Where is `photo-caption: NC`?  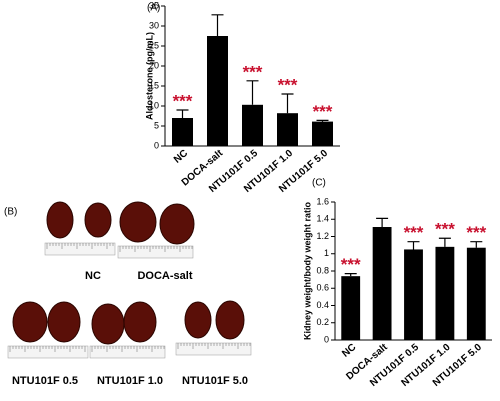
photo-caption: NC is located at coordinates (93, 276).